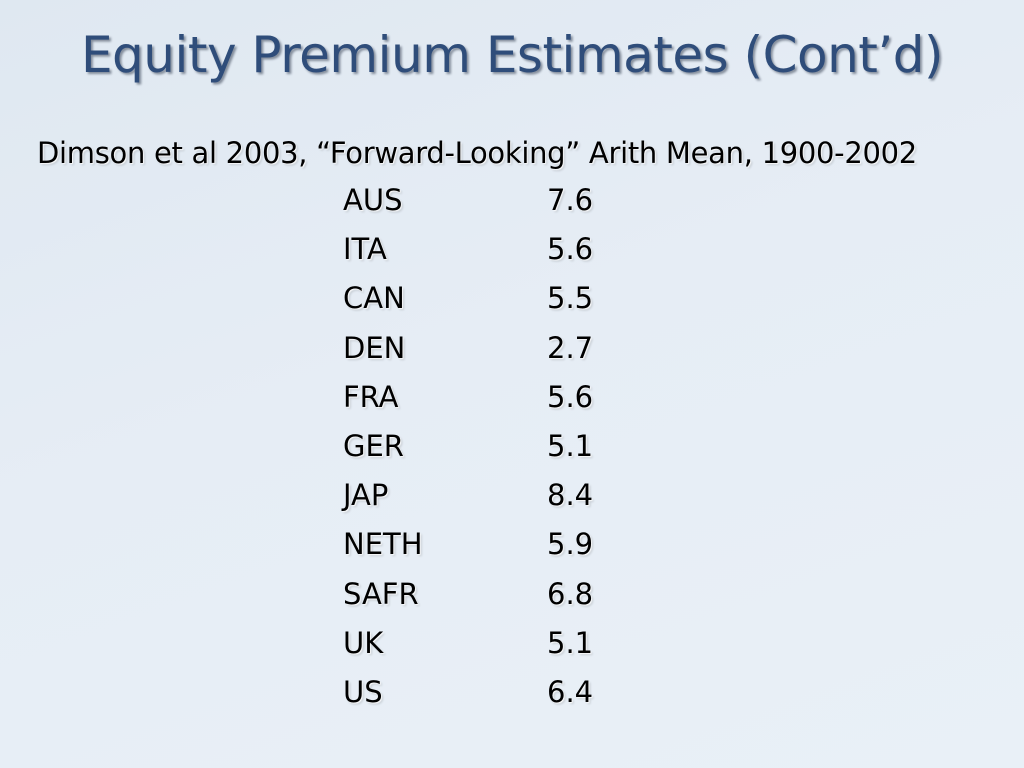 This screenshot has height=768, width=1024. I want to click on premium-value: 6.4, so click(570, 691).